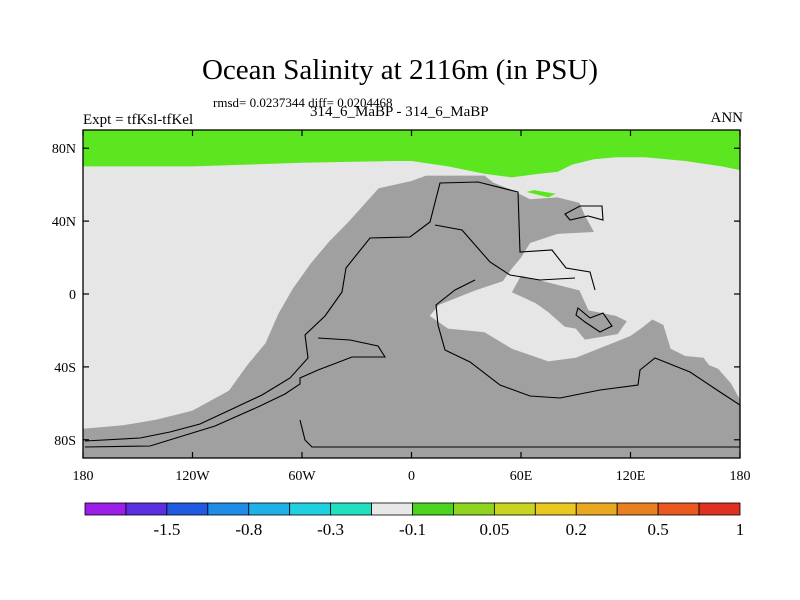 The height and width of the screenshot is (600, 800). What do you see at coordinates (495, 529) in the screenshot?
I see `colorbar-label: 0.05` at bounding box center [495, 529].